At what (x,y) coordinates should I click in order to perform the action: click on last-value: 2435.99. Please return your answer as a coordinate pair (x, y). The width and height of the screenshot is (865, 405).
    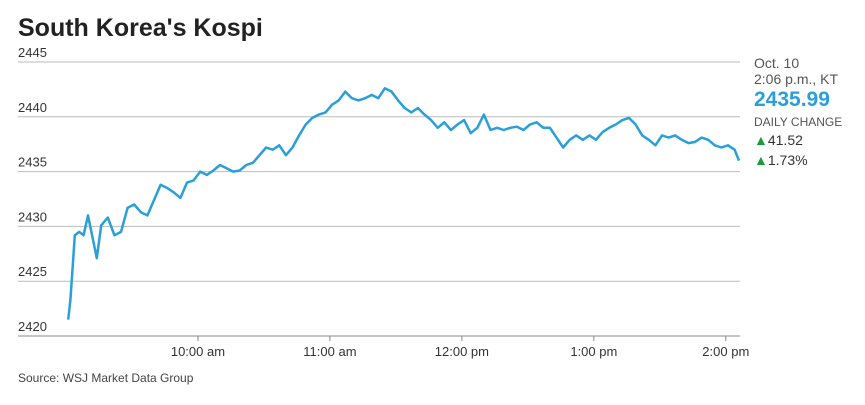
    Looking at the image, I should click on (792, 99).